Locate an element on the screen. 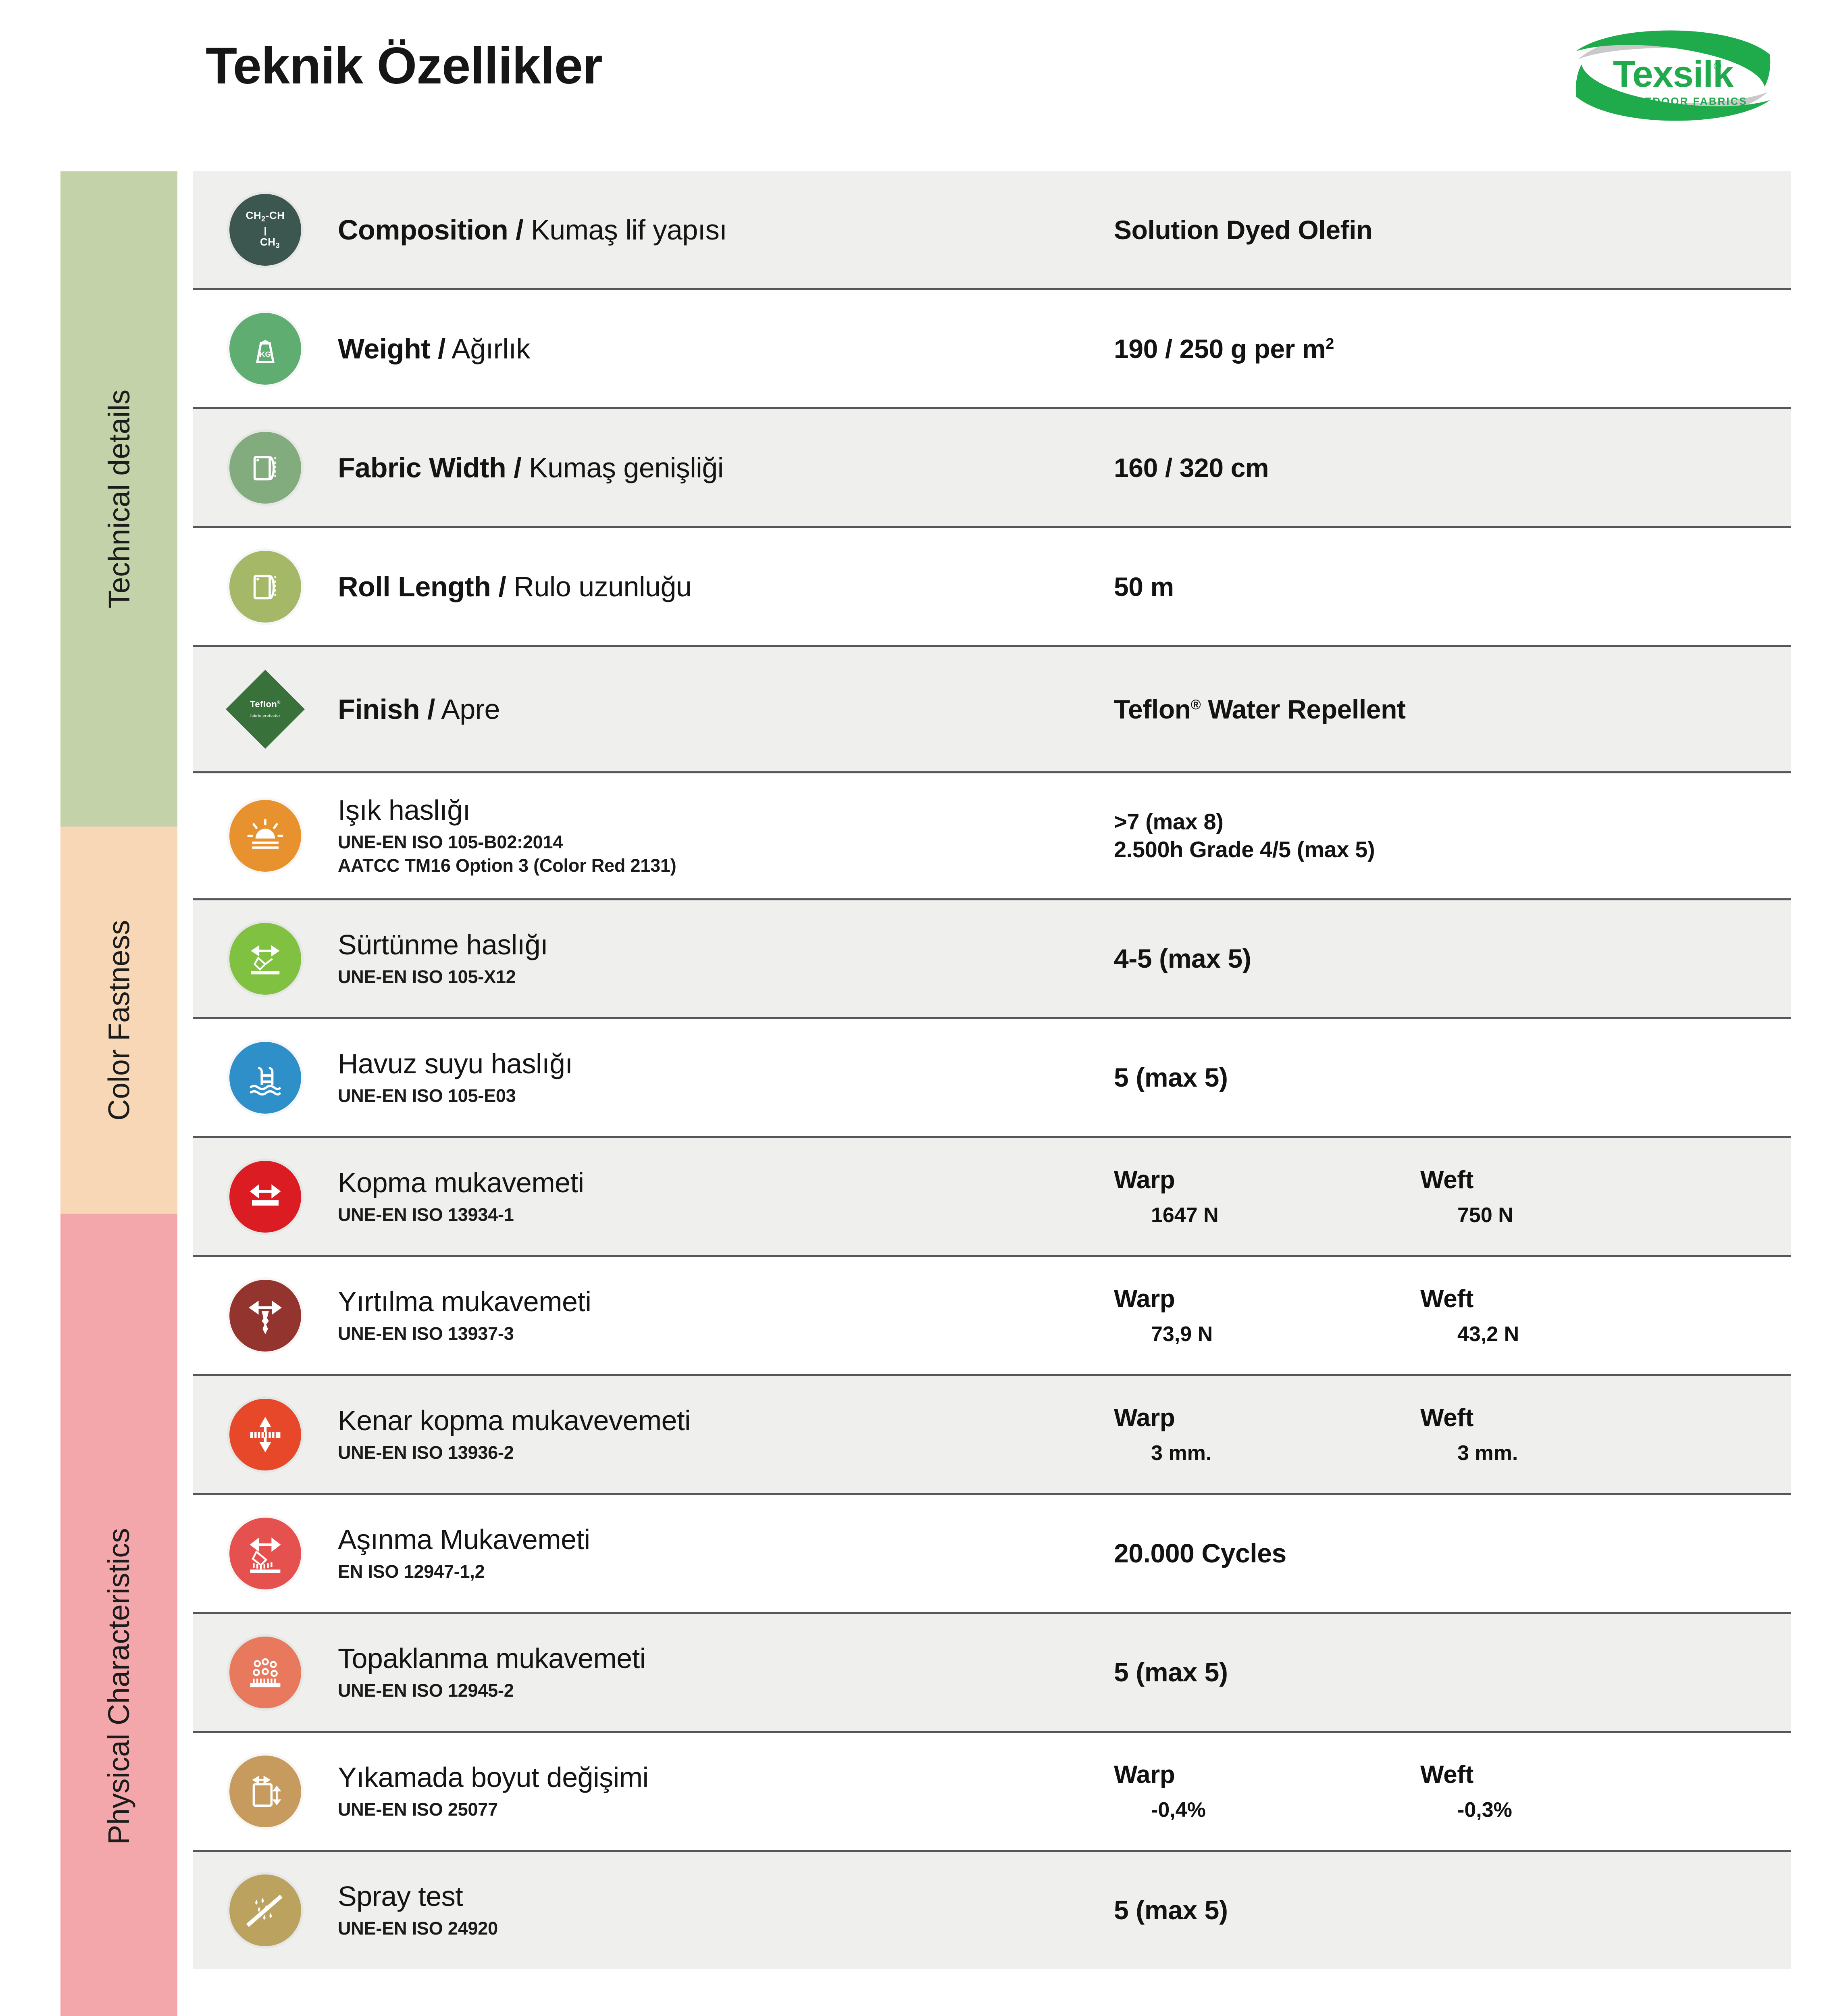 This screenshot has width=1846, height=2016. warp-column: Warp -0,4% is located at coordinates (1267, 1791).